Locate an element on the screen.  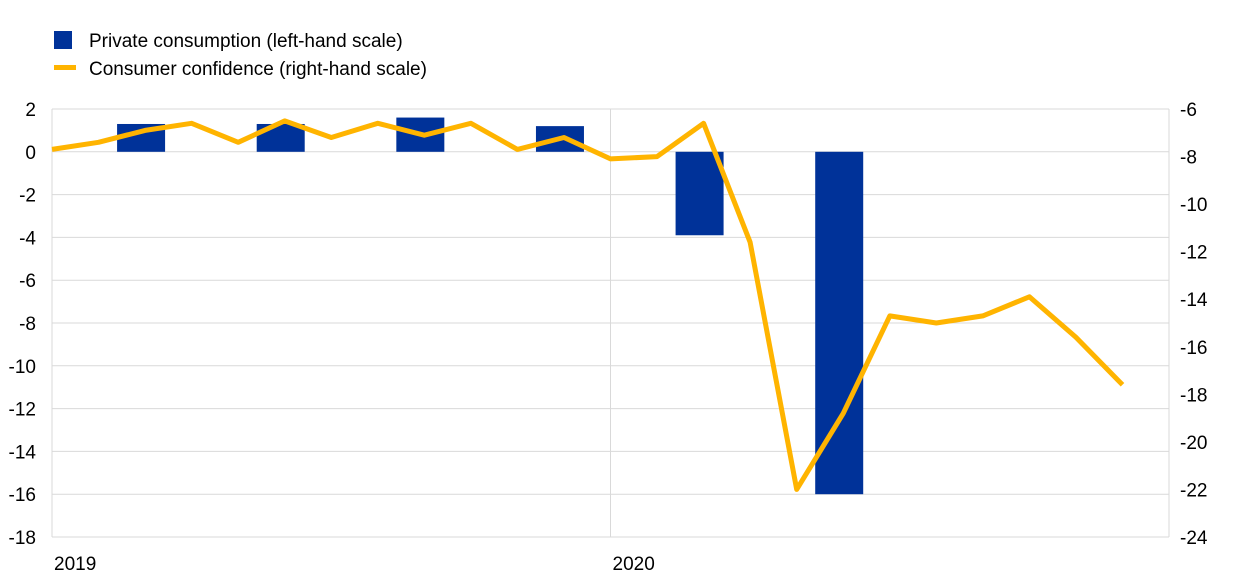
left-tick-label: -14 is located at coordinates (23, 452).